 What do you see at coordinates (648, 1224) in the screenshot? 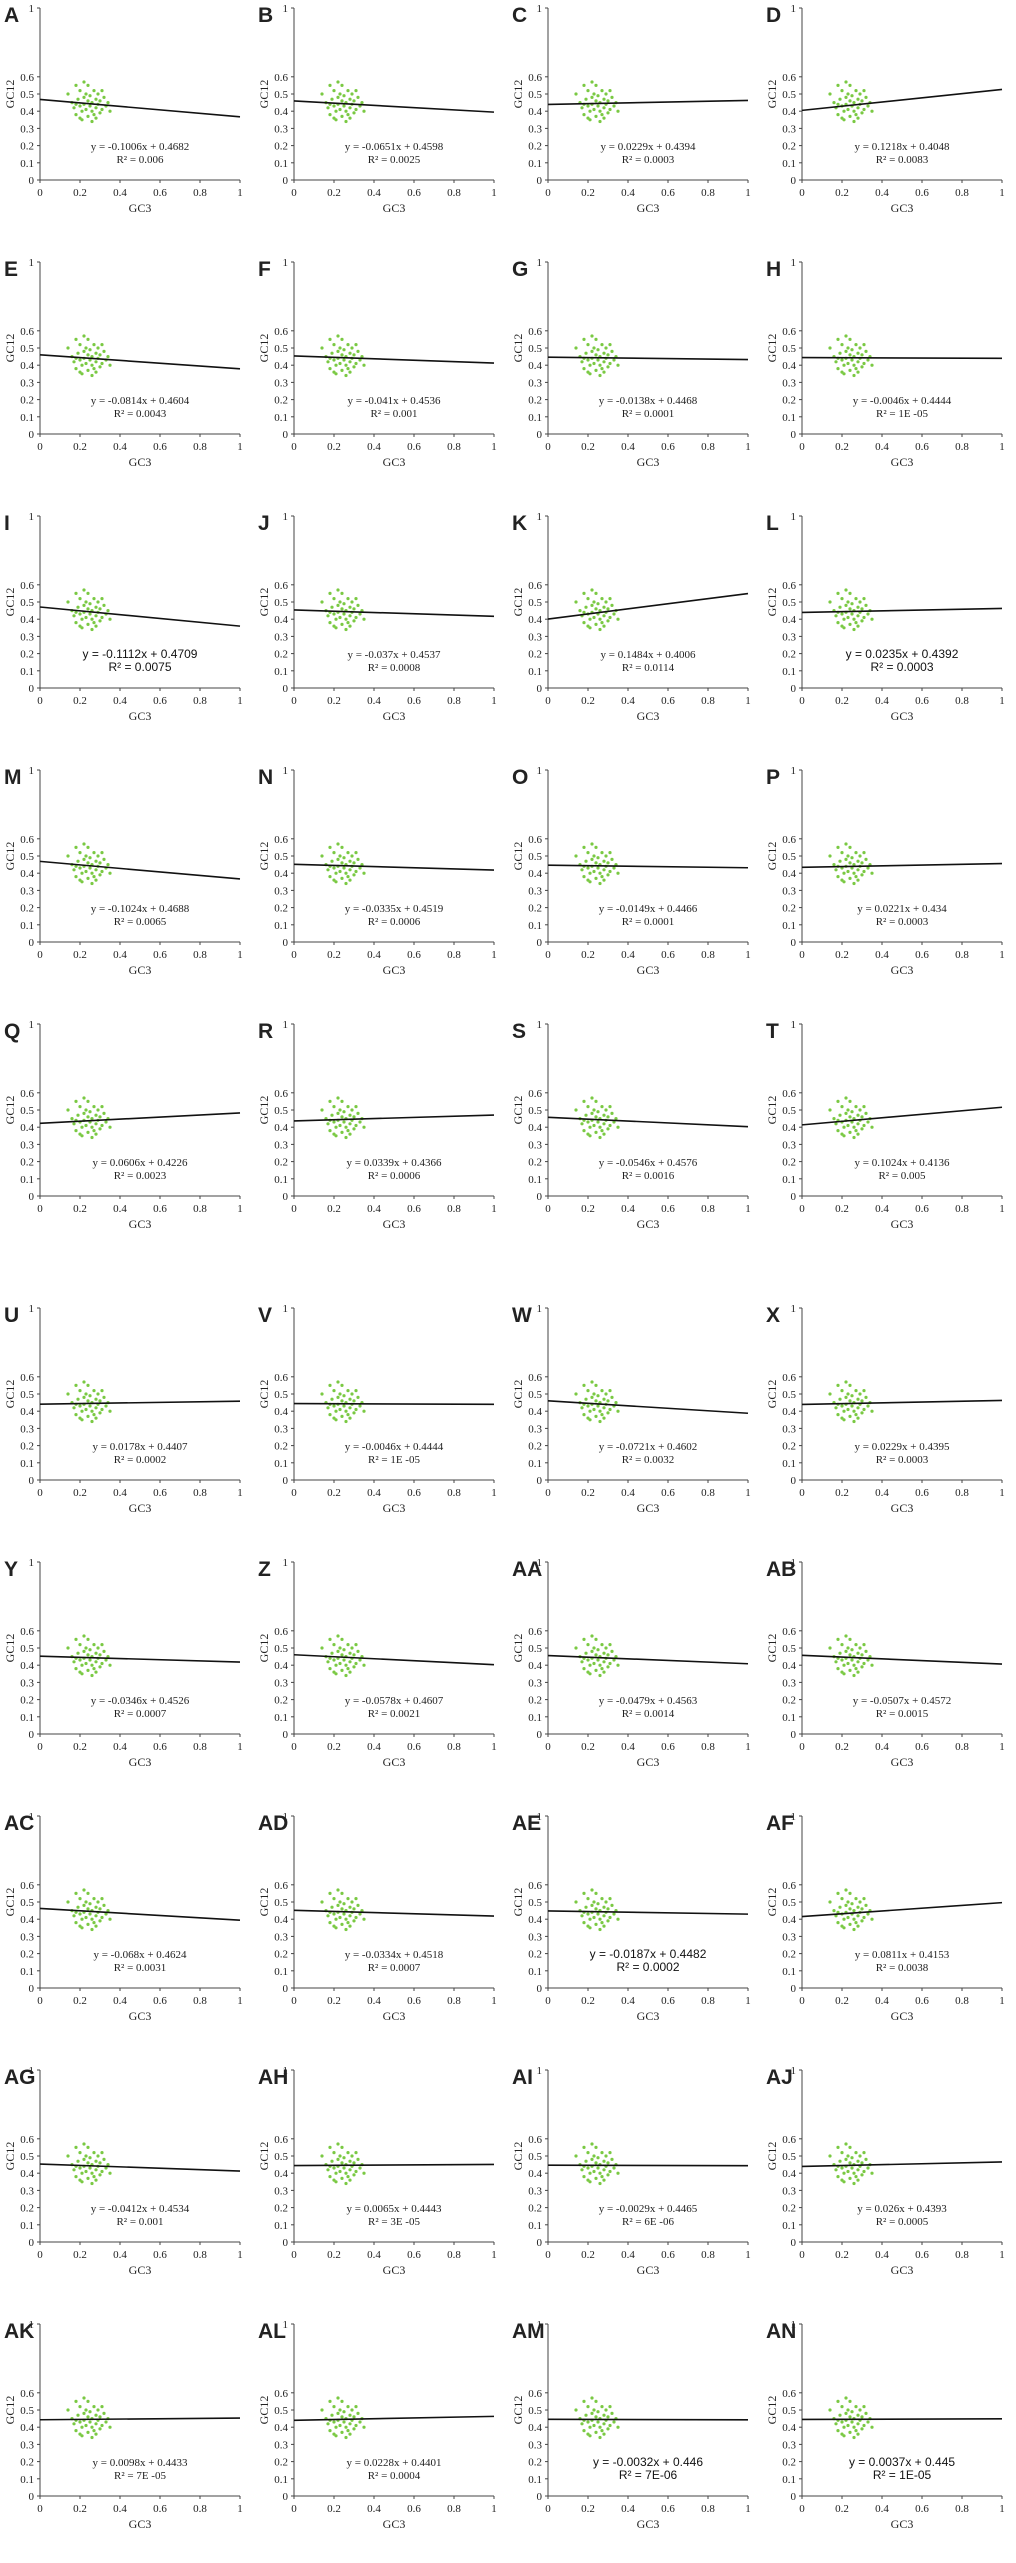
I see `x-axis-title: GC3` at bounding box center [648, 1224].